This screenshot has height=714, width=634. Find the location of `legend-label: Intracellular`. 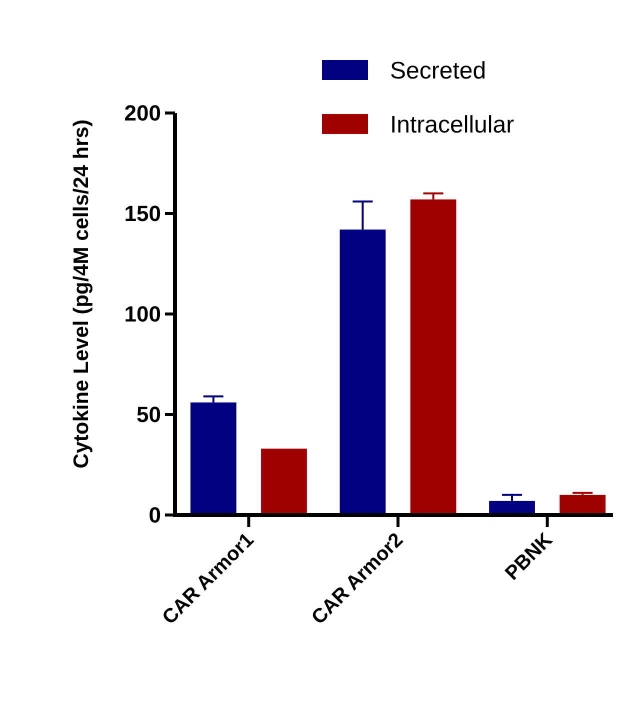

legend-label: Intracellular is located at coordinates (452, 124).